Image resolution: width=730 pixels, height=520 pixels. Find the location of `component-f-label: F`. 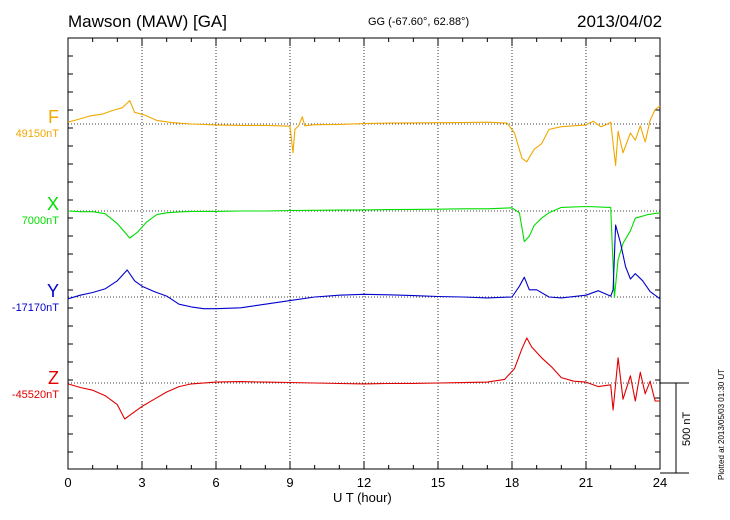

component-f-label: F is located at coordinates (53, 117).